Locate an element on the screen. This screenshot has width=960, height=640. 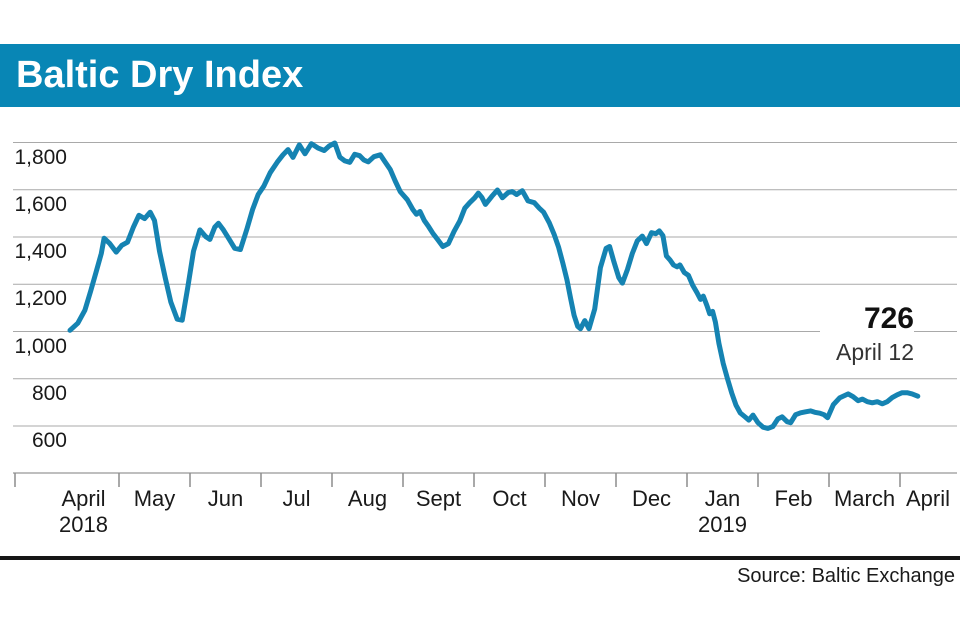
latest-value-callout: 726 April 12 is located at coordinates (867, 335).